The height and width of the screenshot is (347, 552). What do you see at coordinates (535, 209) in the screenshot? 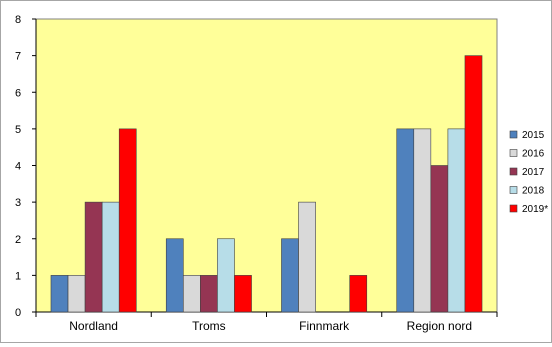
I see `legend-label: 2019*` at bounding box center [535, 209].